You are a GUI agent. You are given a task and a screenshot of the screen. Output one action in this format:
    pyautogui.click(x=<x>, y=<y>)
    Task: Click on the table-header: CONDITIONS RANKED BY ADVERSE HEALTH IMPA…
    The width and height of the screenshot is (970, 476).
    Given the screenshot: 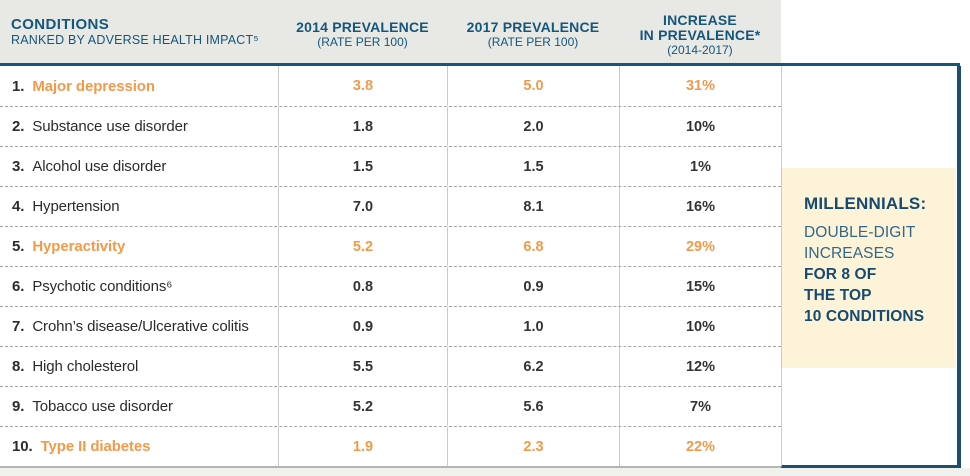 What is the action you would take?
    pyautogui.click(x=390, y=31)
    